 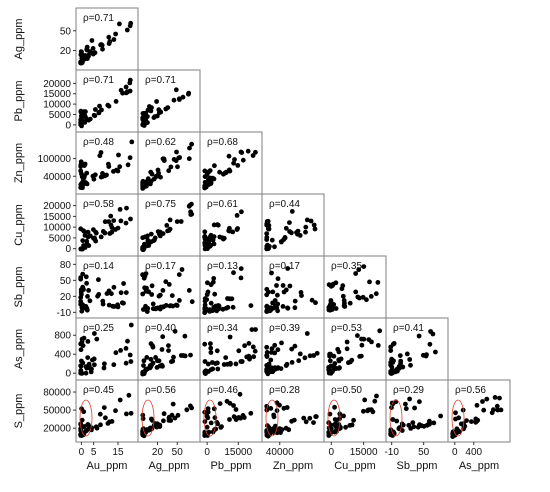 I want to click on y-axis-label: Zn_ppm, so click(x=19, y=163).